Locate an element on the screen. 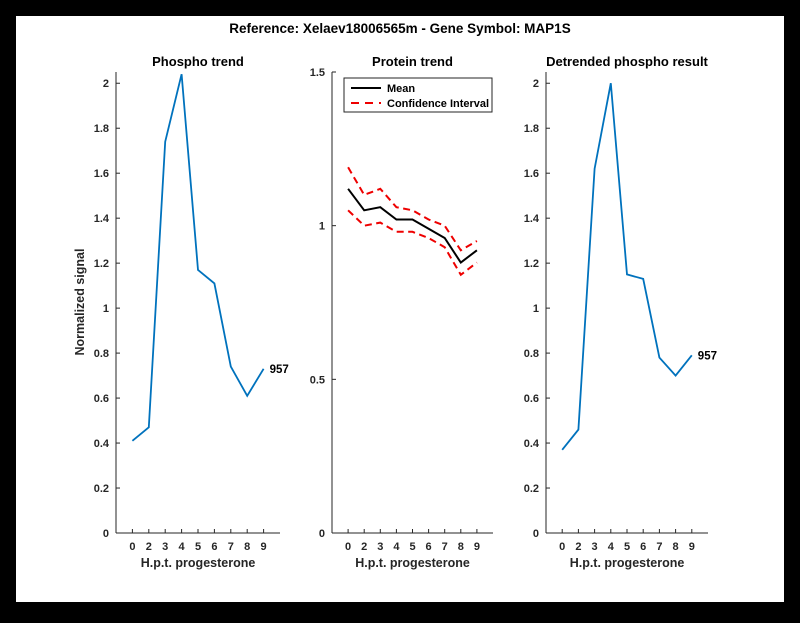 This screenshot has height=623, width=800. y-tick-label: 0.5 is located at coordinates (317, 380).